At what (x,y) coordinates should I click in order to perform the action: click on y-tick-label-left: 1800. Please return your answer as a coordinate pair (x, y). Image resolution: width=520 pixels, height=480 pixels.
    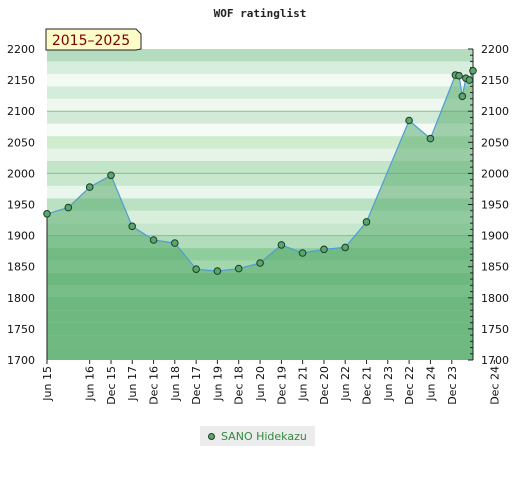
    Looking at the image, I should click on (21, 298).